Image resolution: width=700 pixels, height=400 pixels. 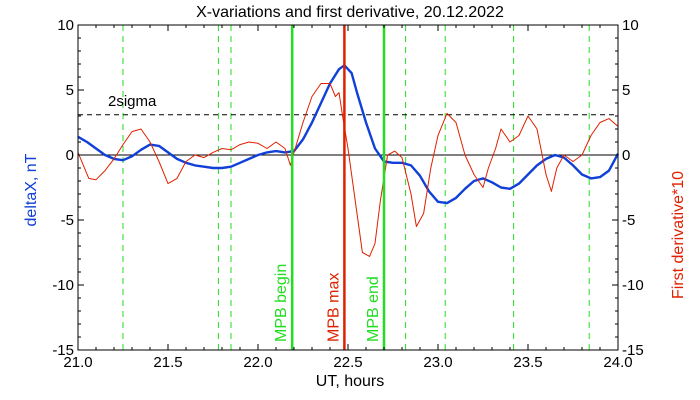 I want to click on x-tick-label: 21.0, so click(x=77, y=362).